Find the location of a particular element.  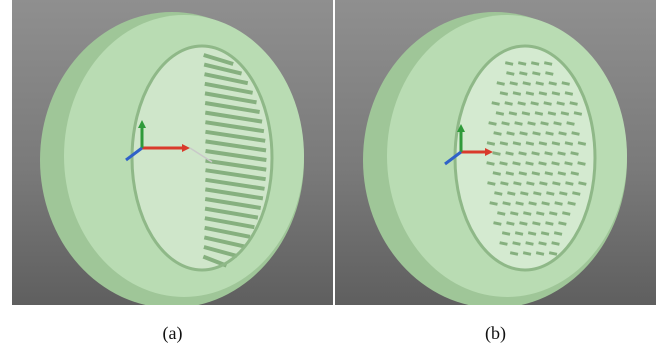

inner-slots is located at coordinates (536, 158).